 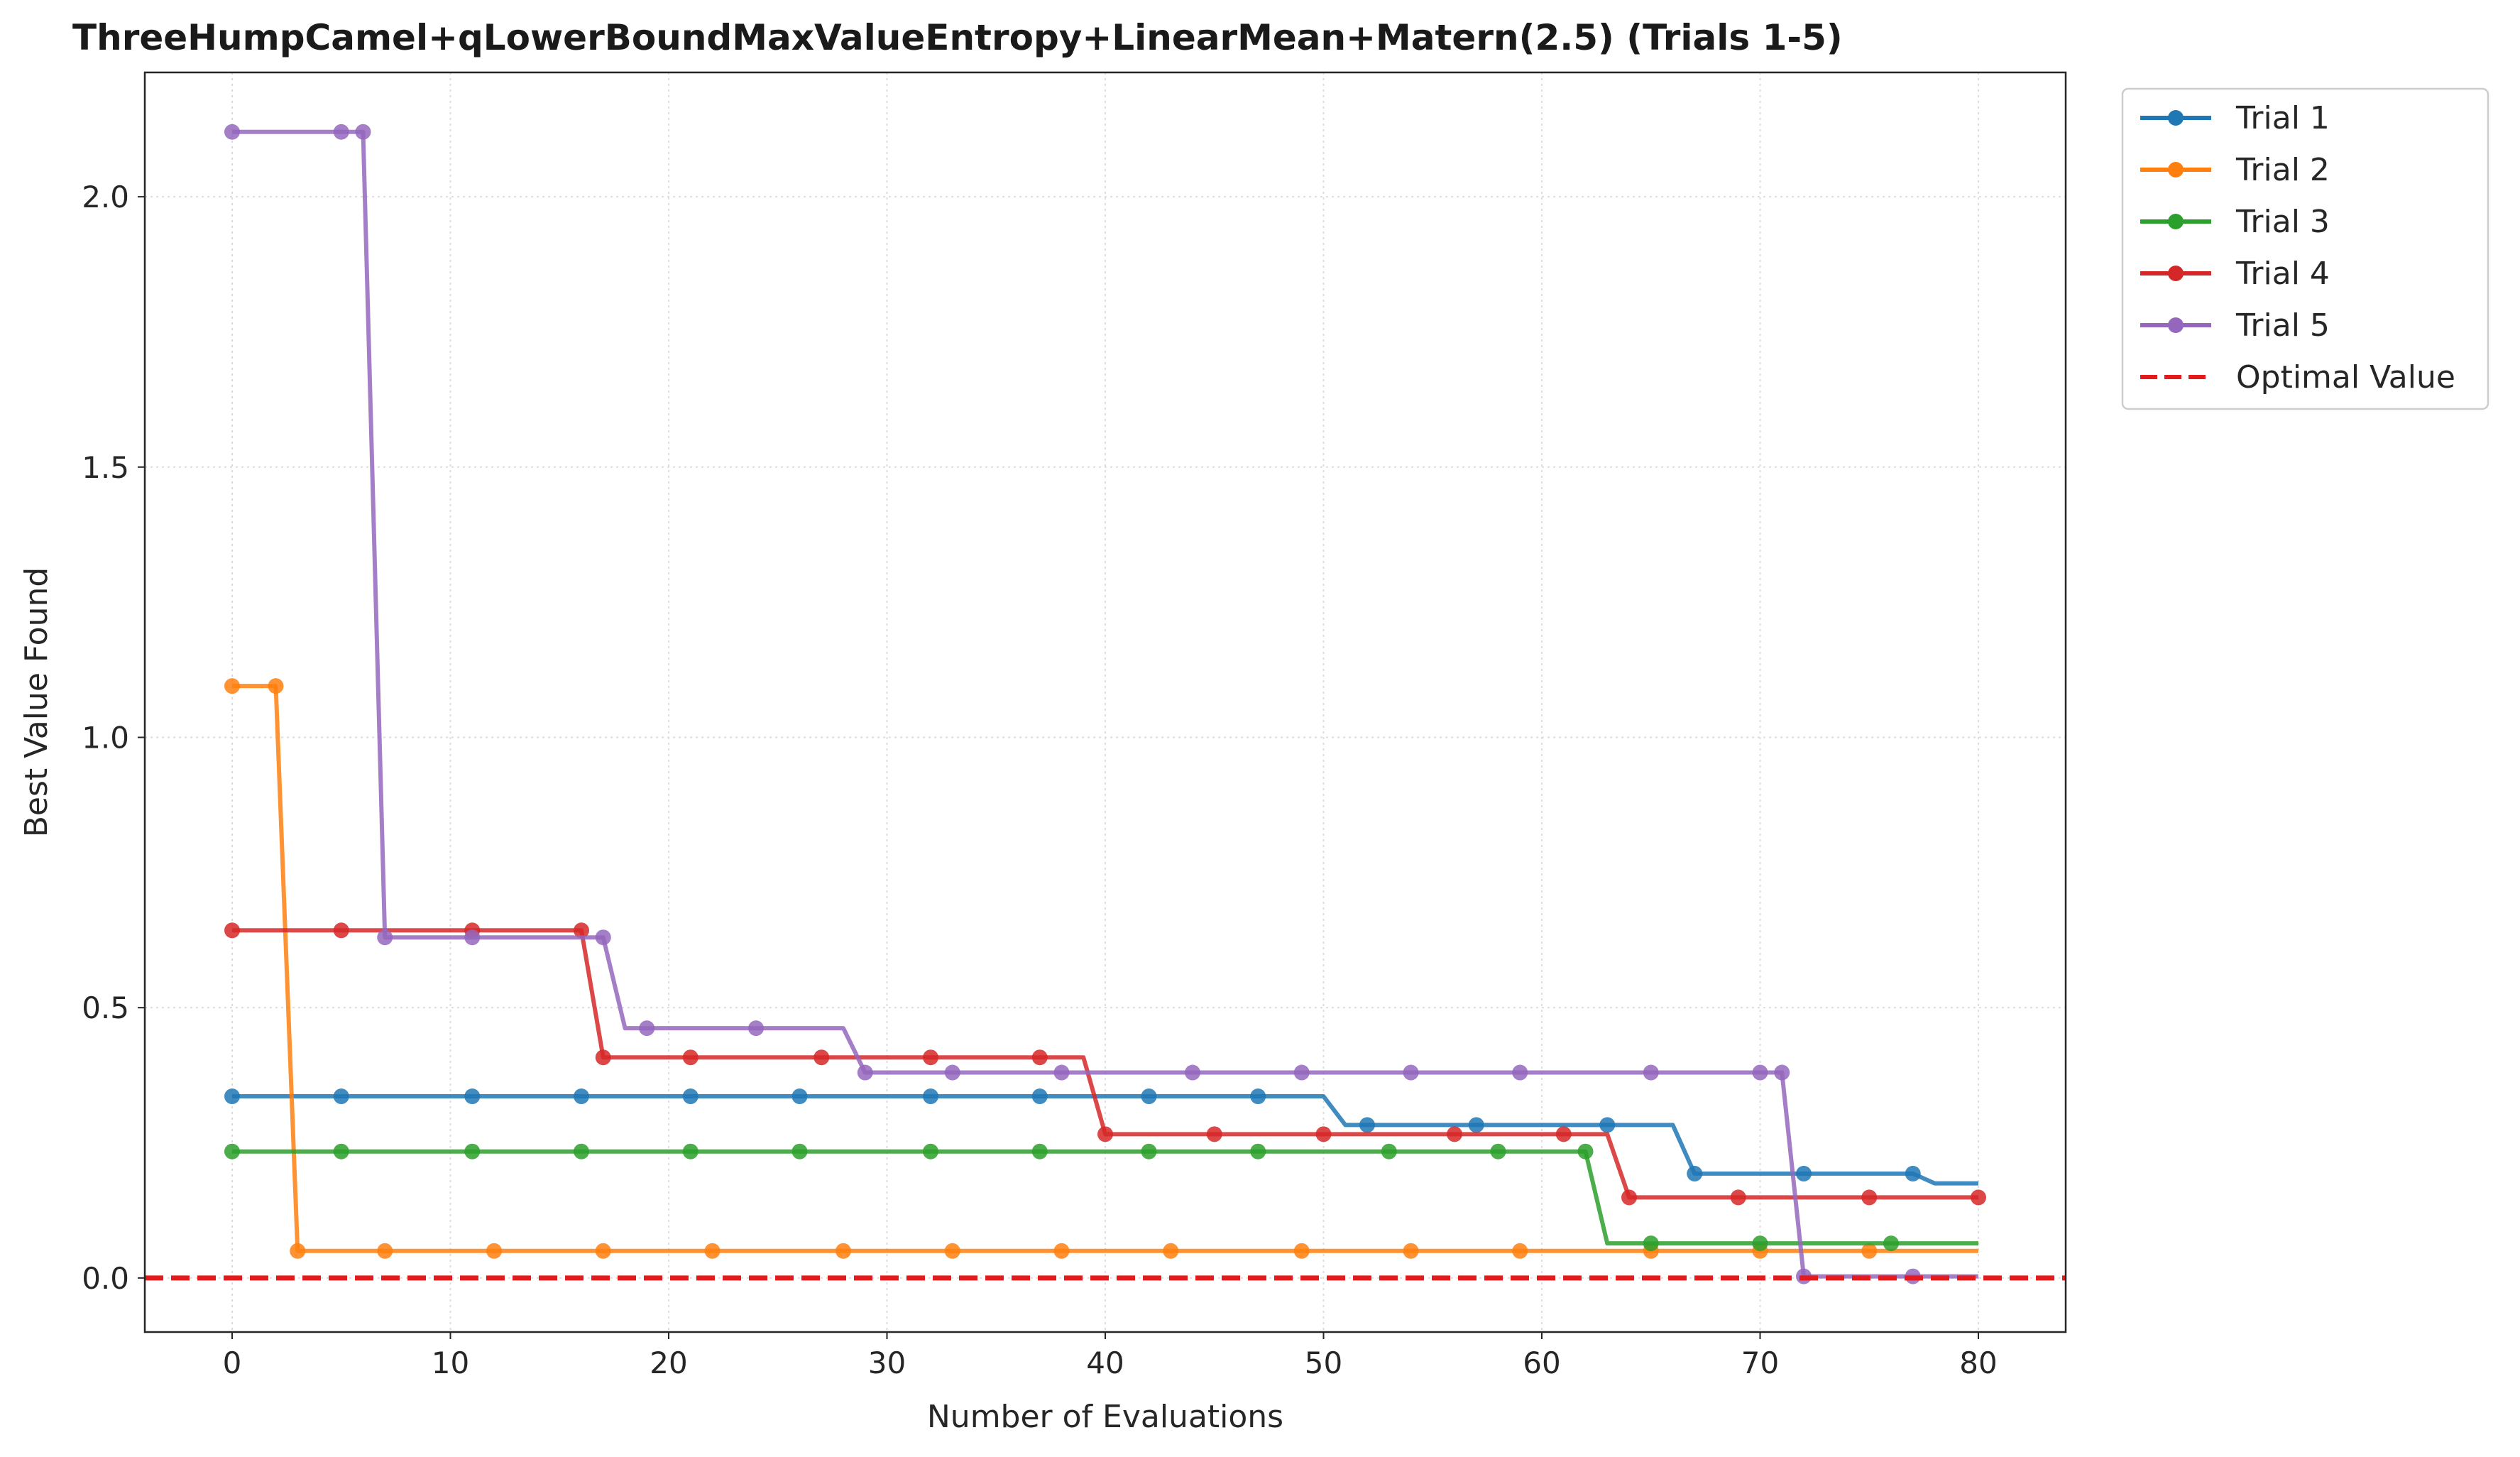 I want to click on legend-item: Optimal Value, so click(x=2297, y=377).